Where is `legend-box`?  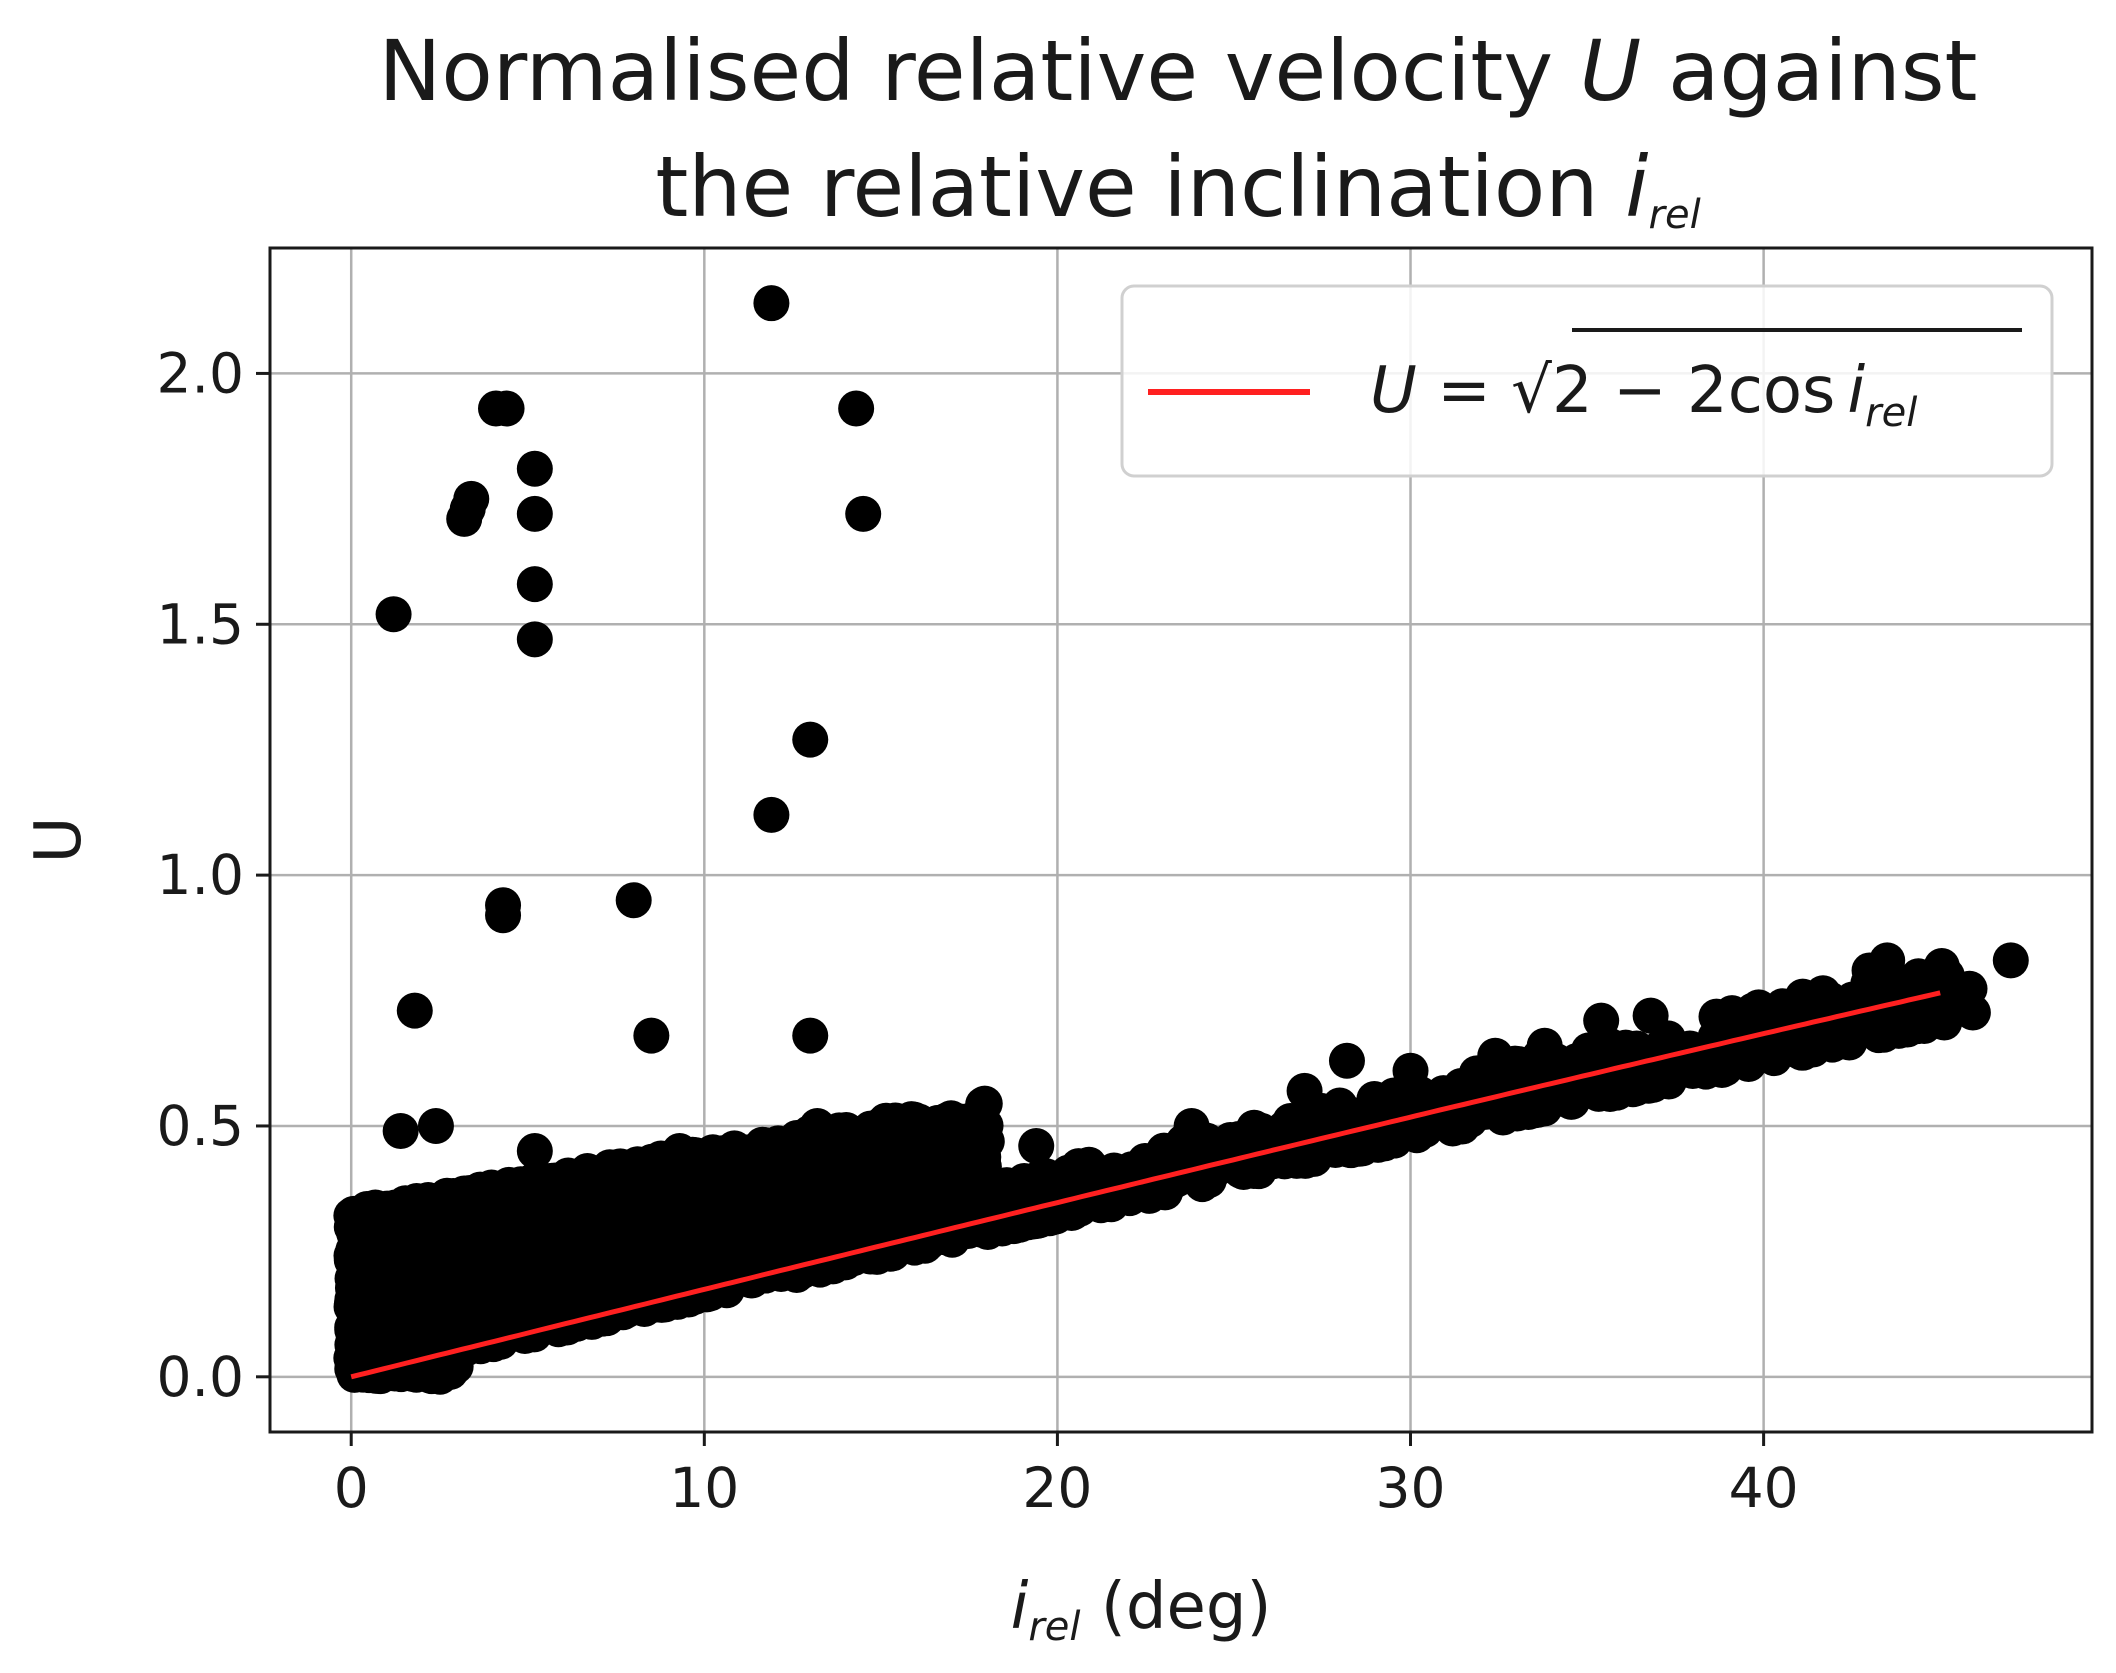
legend-box is located at coordinates (1587, 381).